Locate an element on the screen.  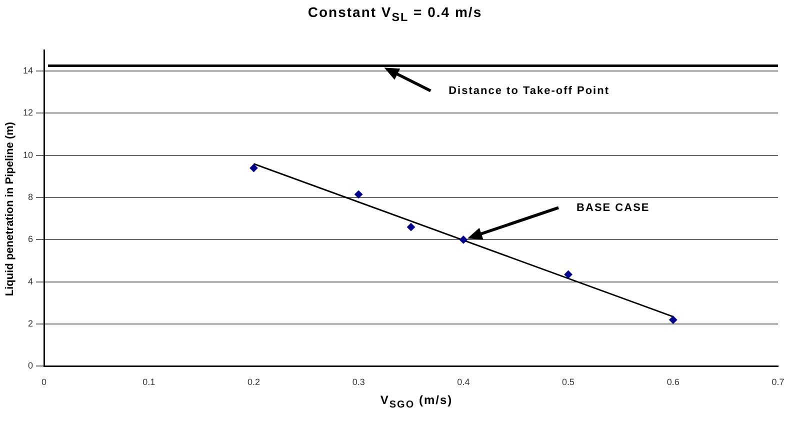
y-tick-label: 2 is located at coordinates (31, 323).